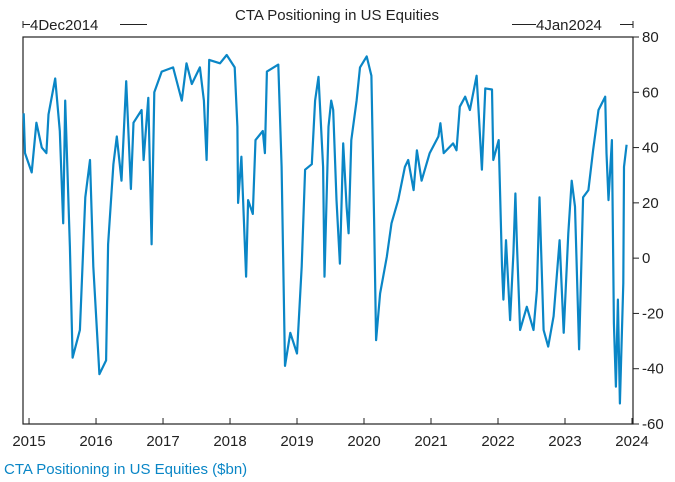 Image resolution: width=675 pixels, height=482 pixels. I want to click on chart-title: CTA Positioning in US Equities, so click(337, 15).